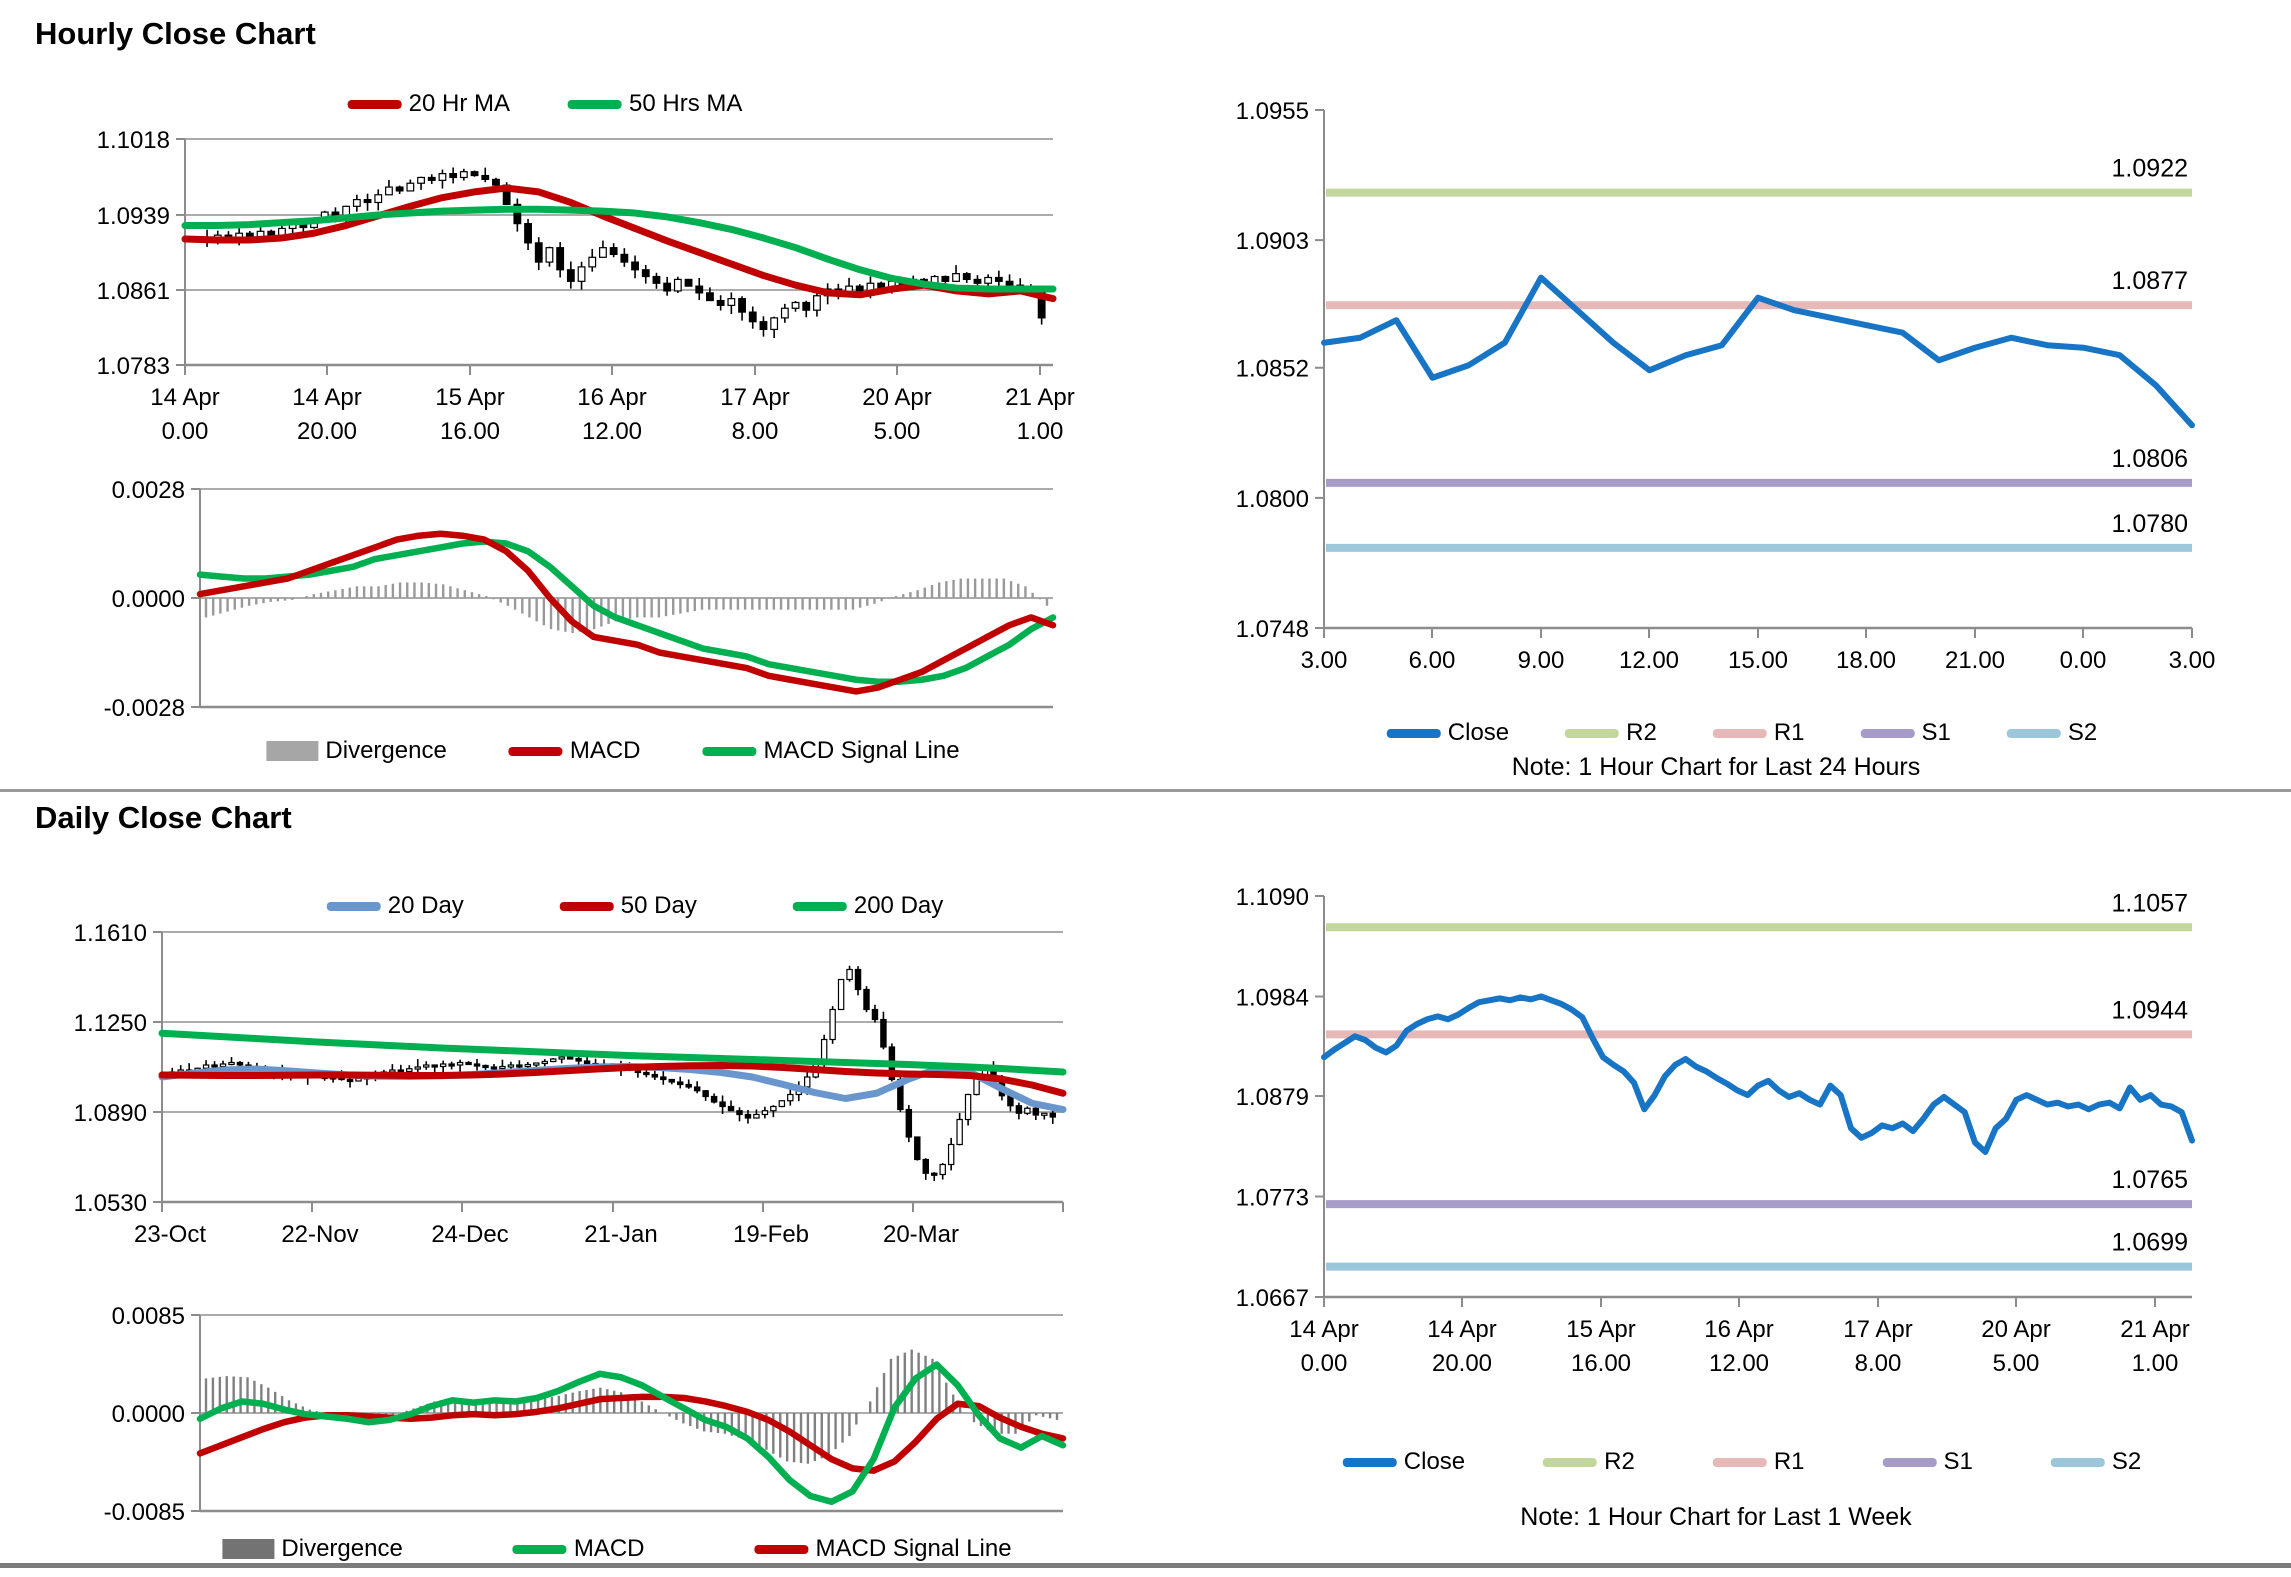 This screenshot has height=1577, width=2291. I want to click on svg-text: 21-Jan, so click(620, 1234).